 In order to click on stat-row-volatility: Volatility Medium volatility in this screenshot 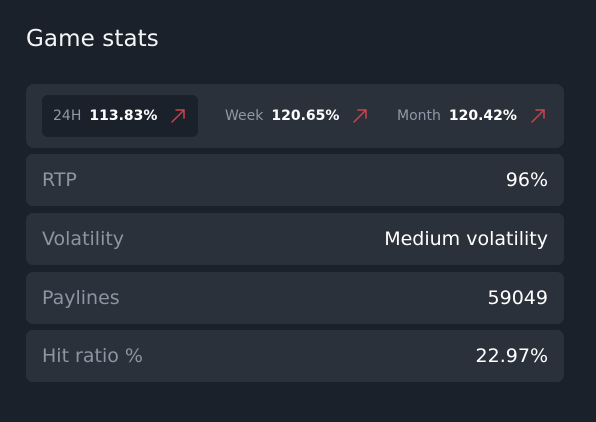, I will do `click(295, 239)`.